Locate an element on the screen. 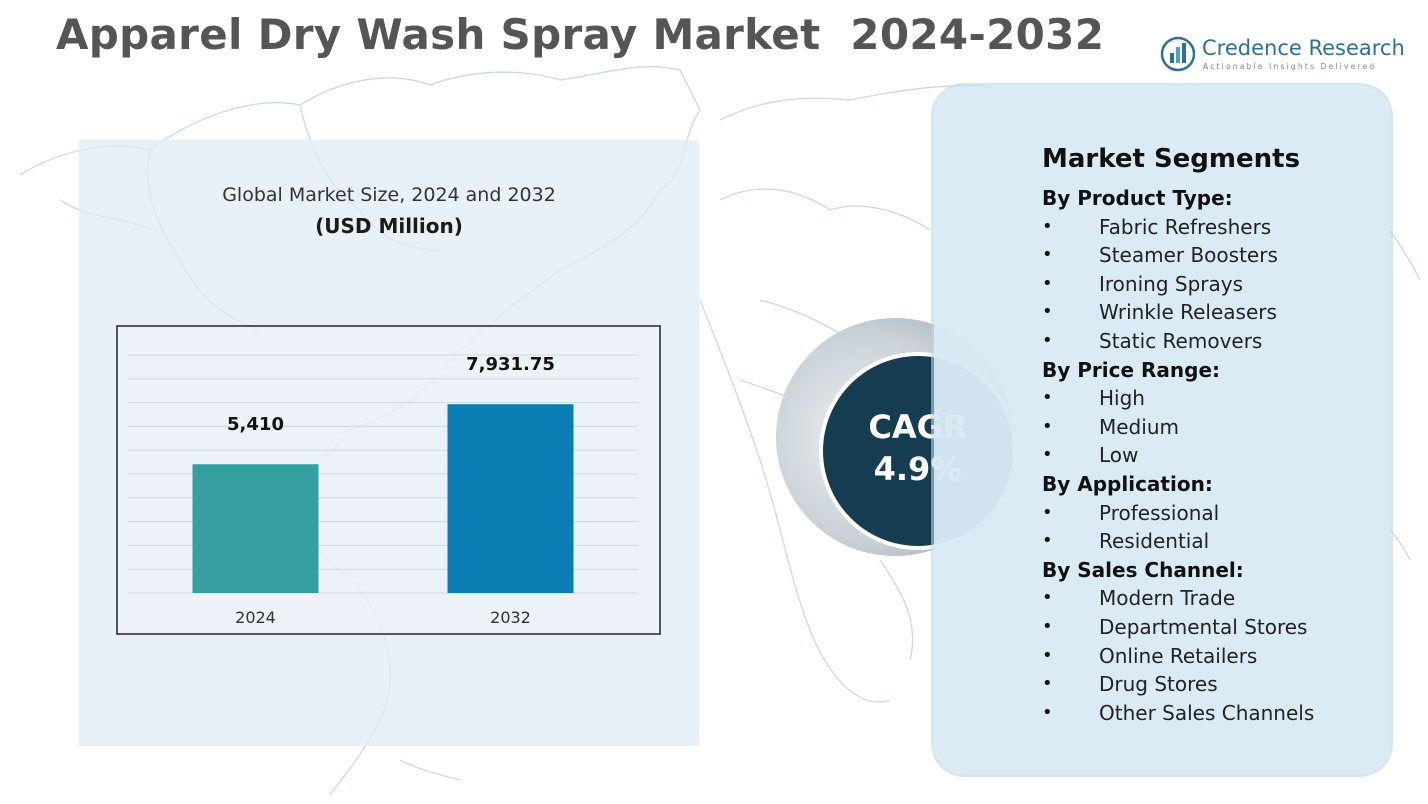 Image resolution: width=1428 pixels, height=804 pixels. segment-item-label: Other Sales Channels is located at coordinates (1207, 712).